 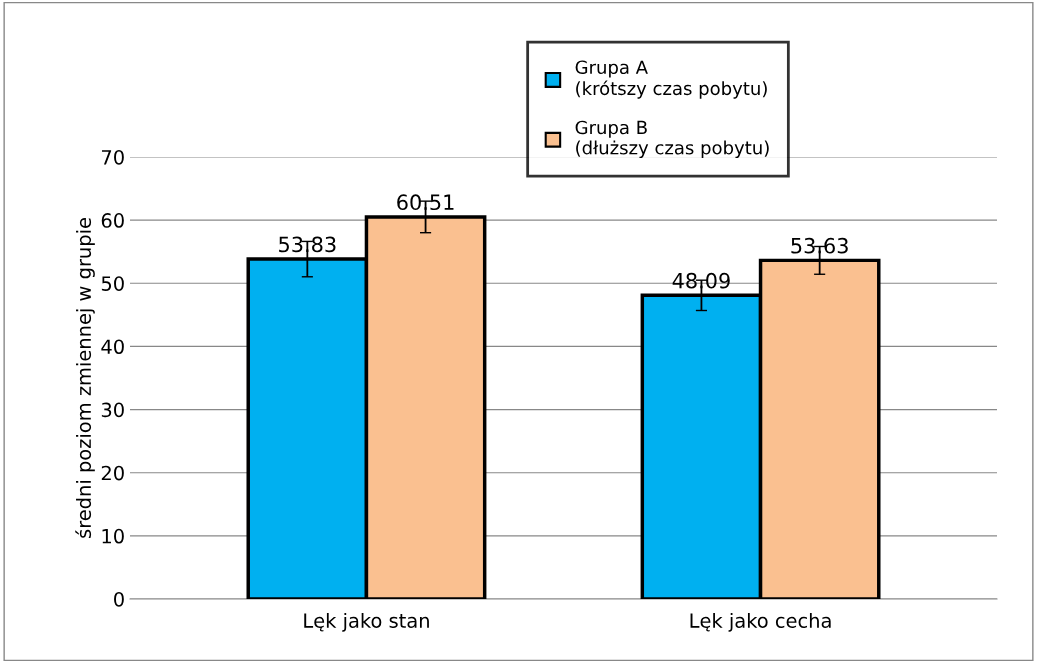 What do you see at coordinates (366, 622) in the screenshot?
I see `x-tick-label: Lęk jako stan` at bounding box center [366, 622].